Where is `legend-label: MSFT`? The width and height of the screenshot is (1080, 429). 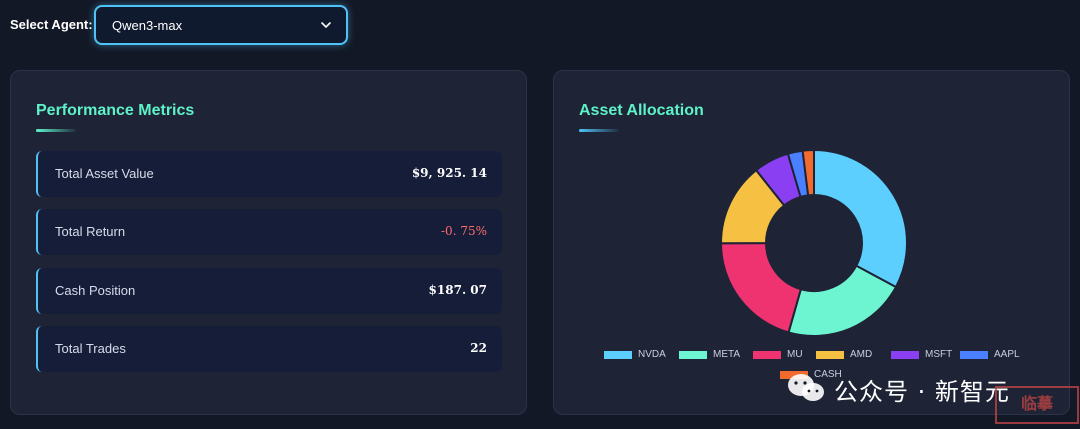
legend-label: MSFT is located at coordinates (939, 354).